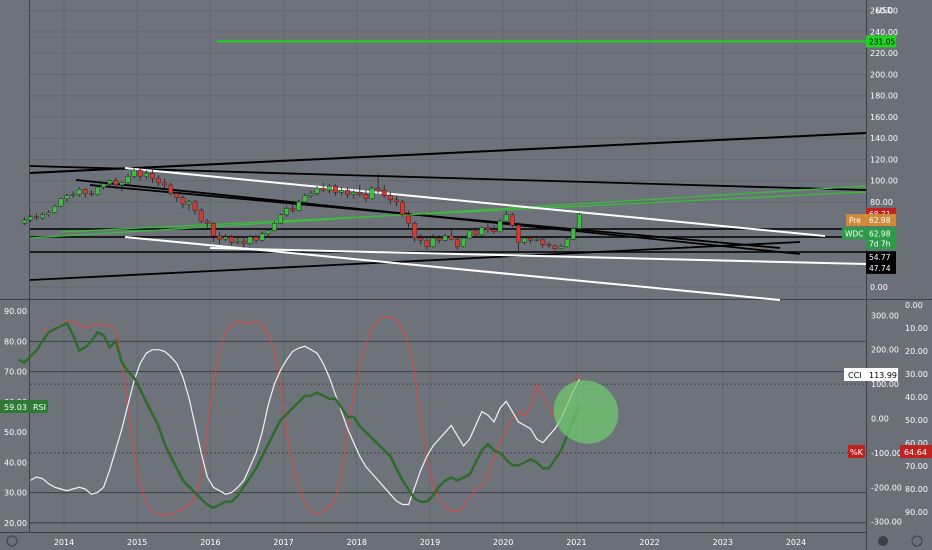  What do you see at coordinates (448, 153) in the screenshot?
I see `trendline-black-upper` at bounding box center [448, 153].